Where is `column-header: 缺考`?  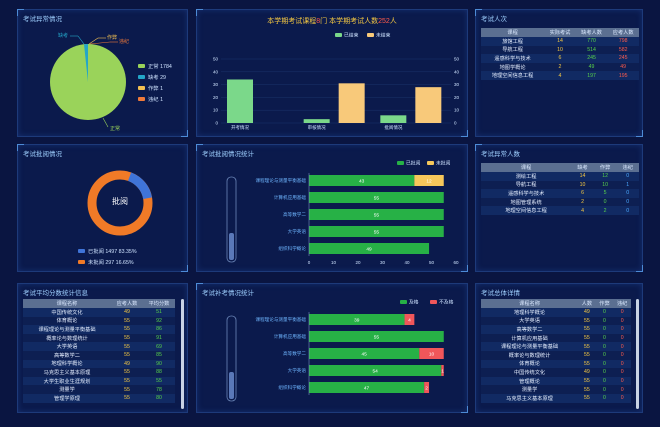 column-header: 缺考 is located at coordinates (582, 167).